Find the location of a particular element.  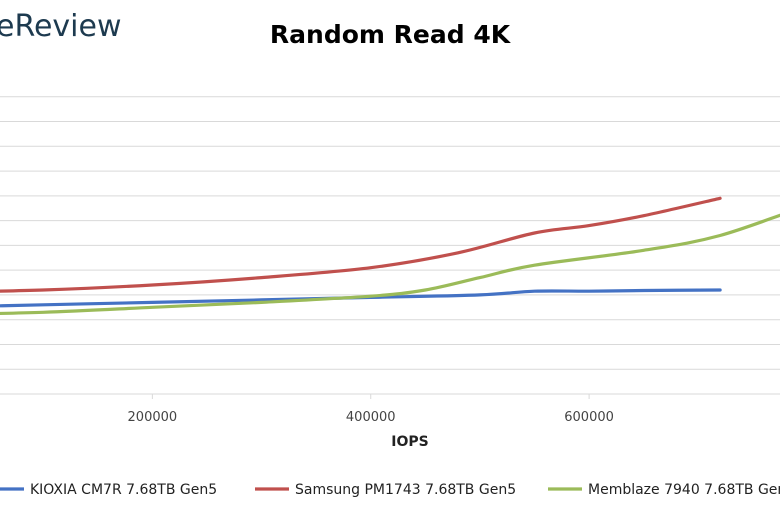

legend-label-1: Samsung PM1743 7.68TB Gen5 is located at coordinates (405, 490).